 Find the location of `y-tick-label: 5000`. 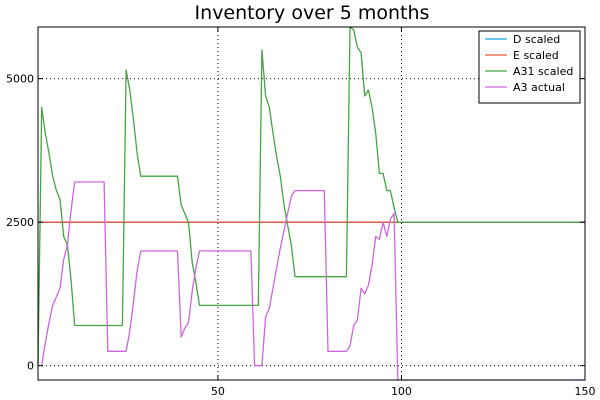

y-tick-label: 5000 is located at coordinates (20, 79).